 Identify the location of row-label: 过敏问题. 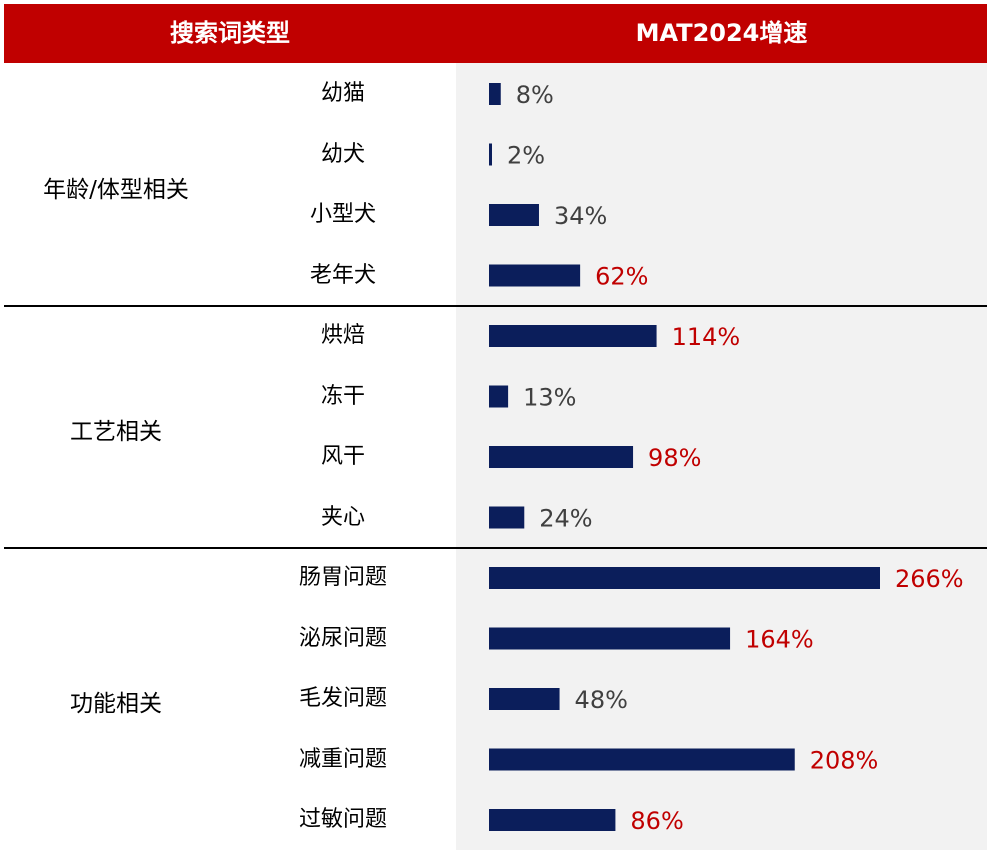
(342, 819).